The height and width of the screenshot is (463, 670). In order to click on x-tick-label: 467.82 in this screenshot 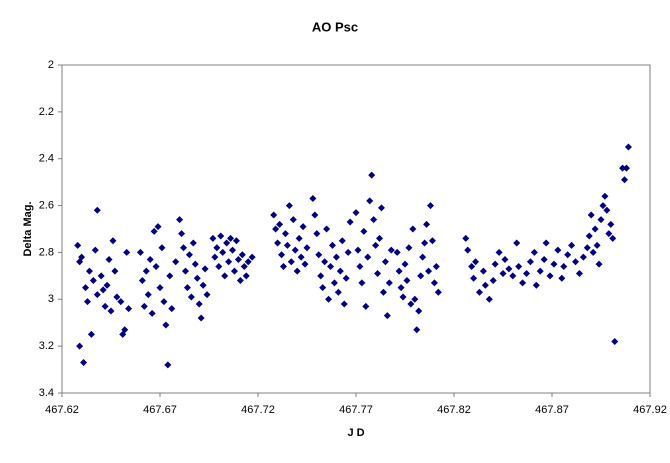, I will do `click(454, 410)`.